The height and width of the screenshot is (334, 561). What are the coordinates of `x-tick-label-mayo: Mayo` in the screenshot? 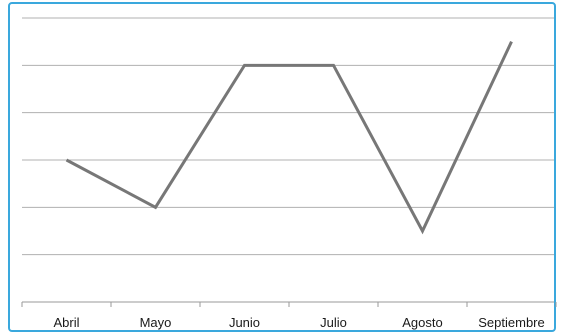 It's located at (156, 322).